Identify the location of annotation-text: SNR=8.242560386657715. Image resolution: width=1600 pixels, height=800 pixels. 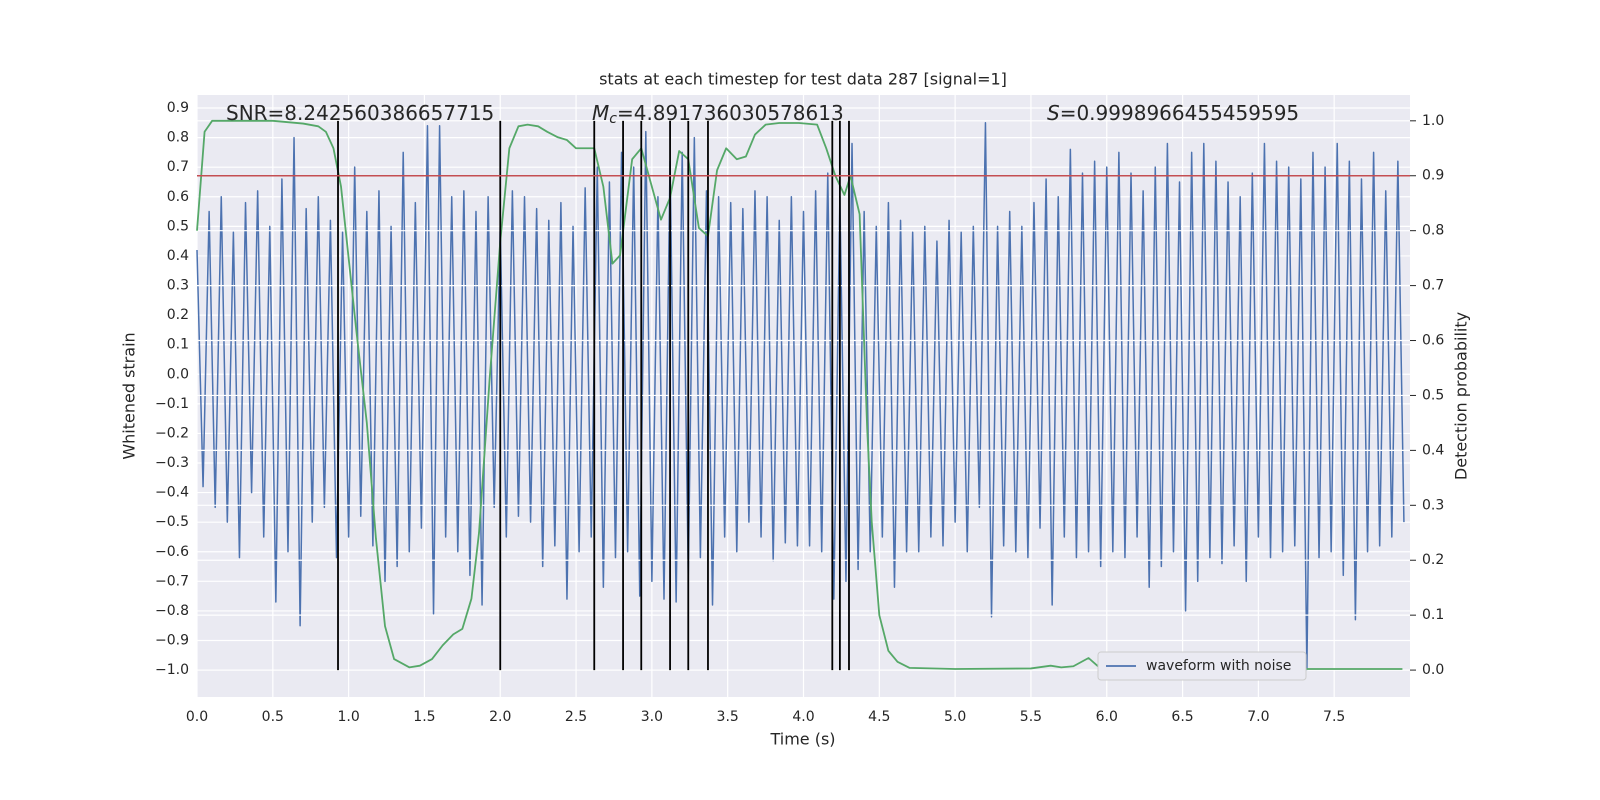
(360, 113).